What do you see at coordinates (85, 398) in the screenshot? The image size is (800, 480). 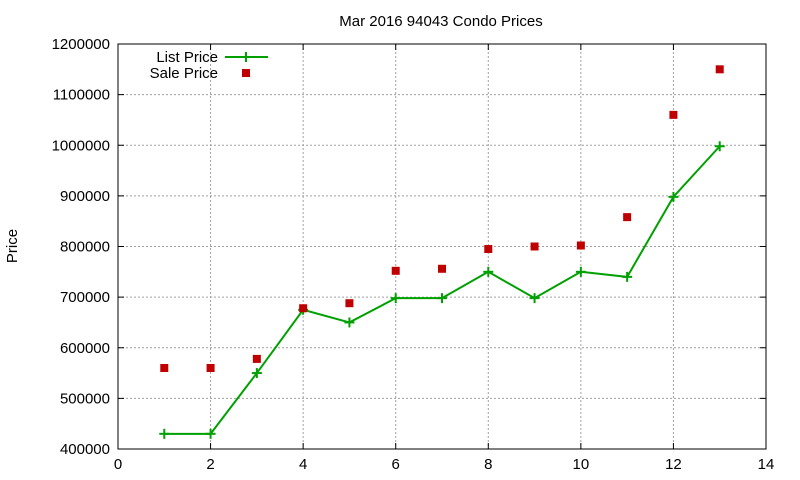 I see `y-tick-label: 500000` at bounding box center [85, 398].